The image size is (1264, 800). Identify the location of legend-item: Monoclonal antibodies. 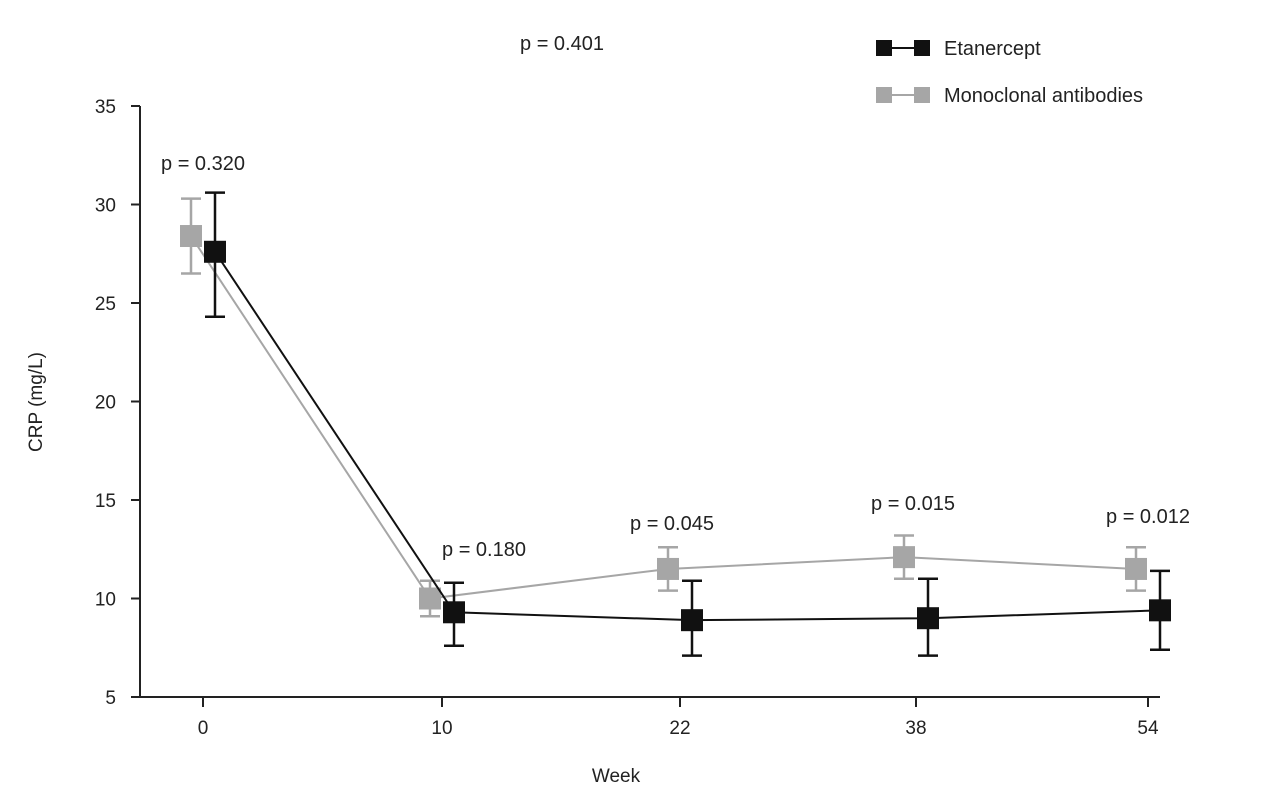
(1009, 96).